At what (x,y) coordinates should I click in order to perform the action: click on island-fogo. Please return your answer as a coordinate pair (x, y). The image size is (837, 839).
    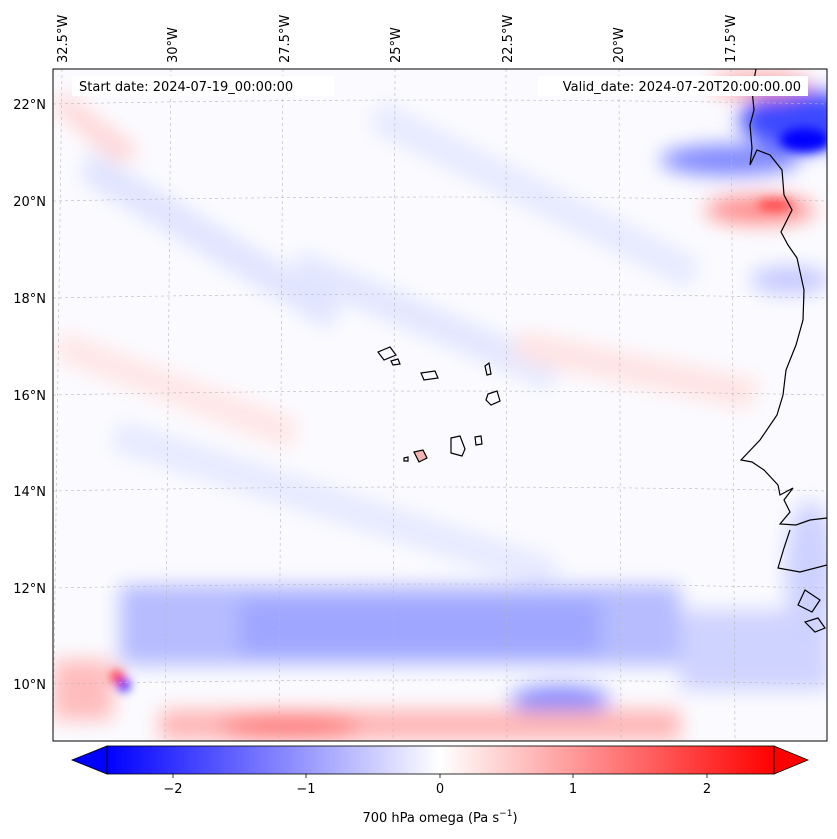
    Looking at the image, I should click on (420, 456).